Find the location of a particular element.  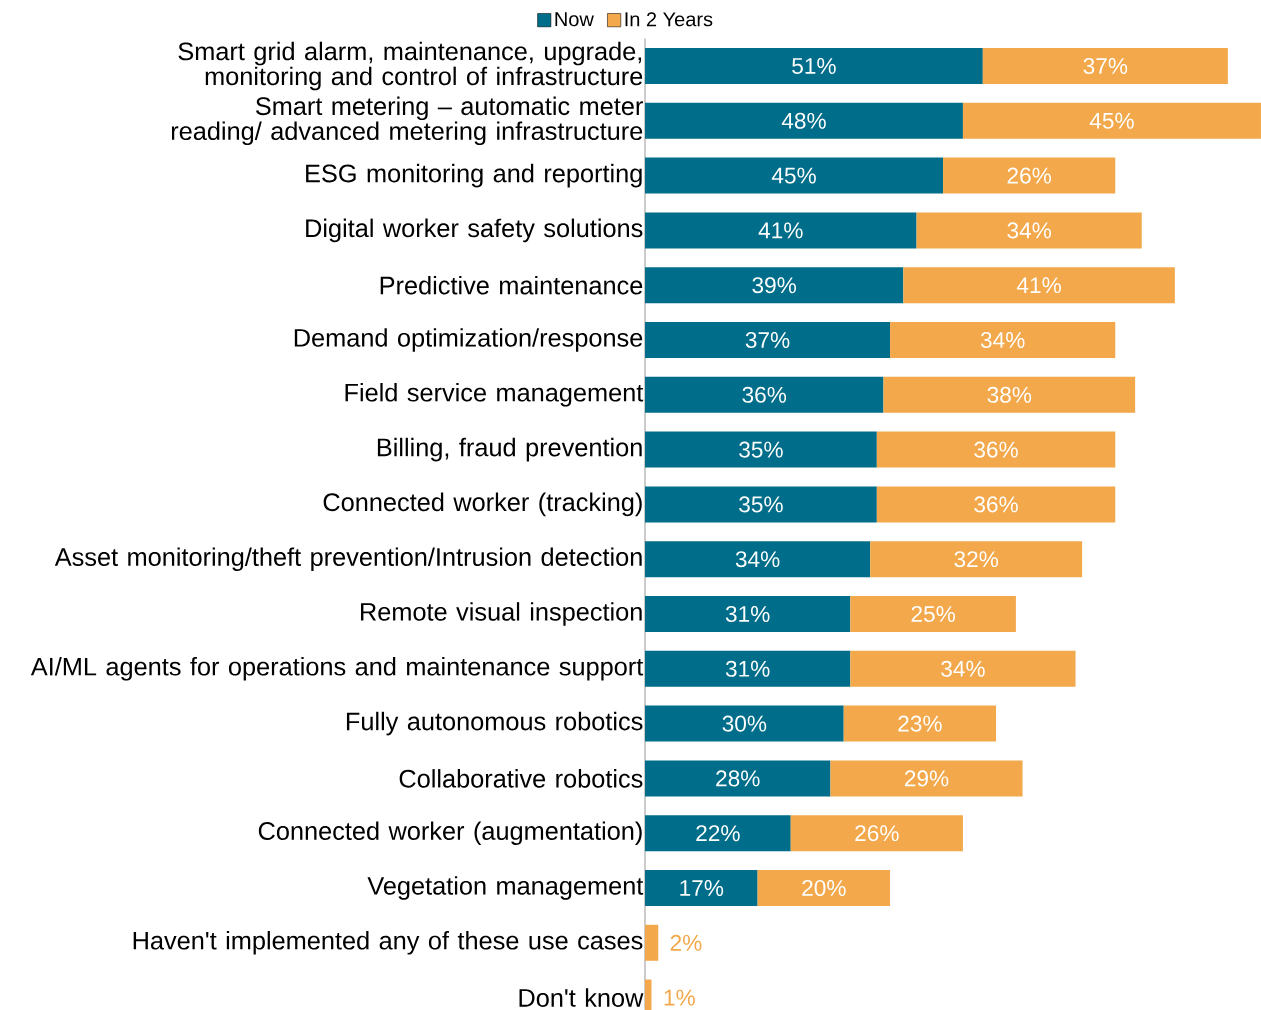

data-label: 51% is located at coordinates (814, 66).